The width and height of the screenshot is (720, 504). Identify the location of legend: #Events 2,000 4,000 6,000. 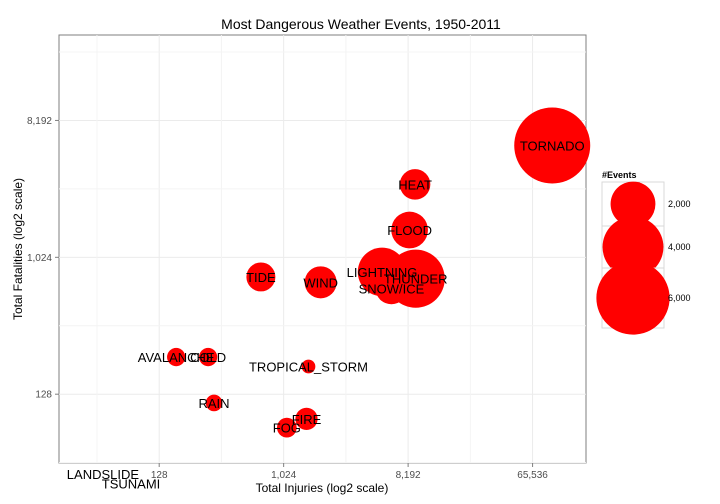
(643, 252).